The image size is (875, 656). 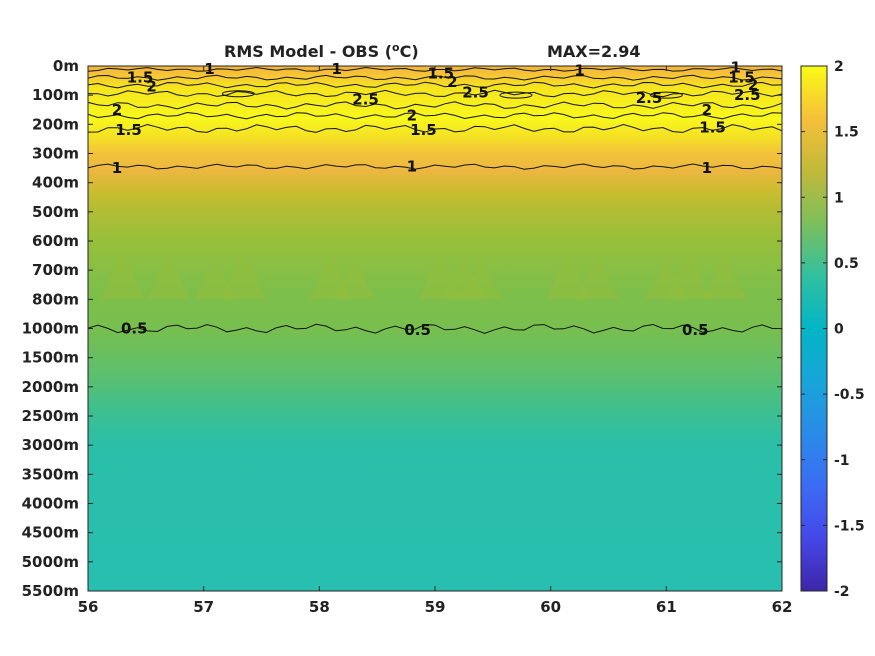 I want to click on y-tick-label: 3000m, so click(x=50, y=445).